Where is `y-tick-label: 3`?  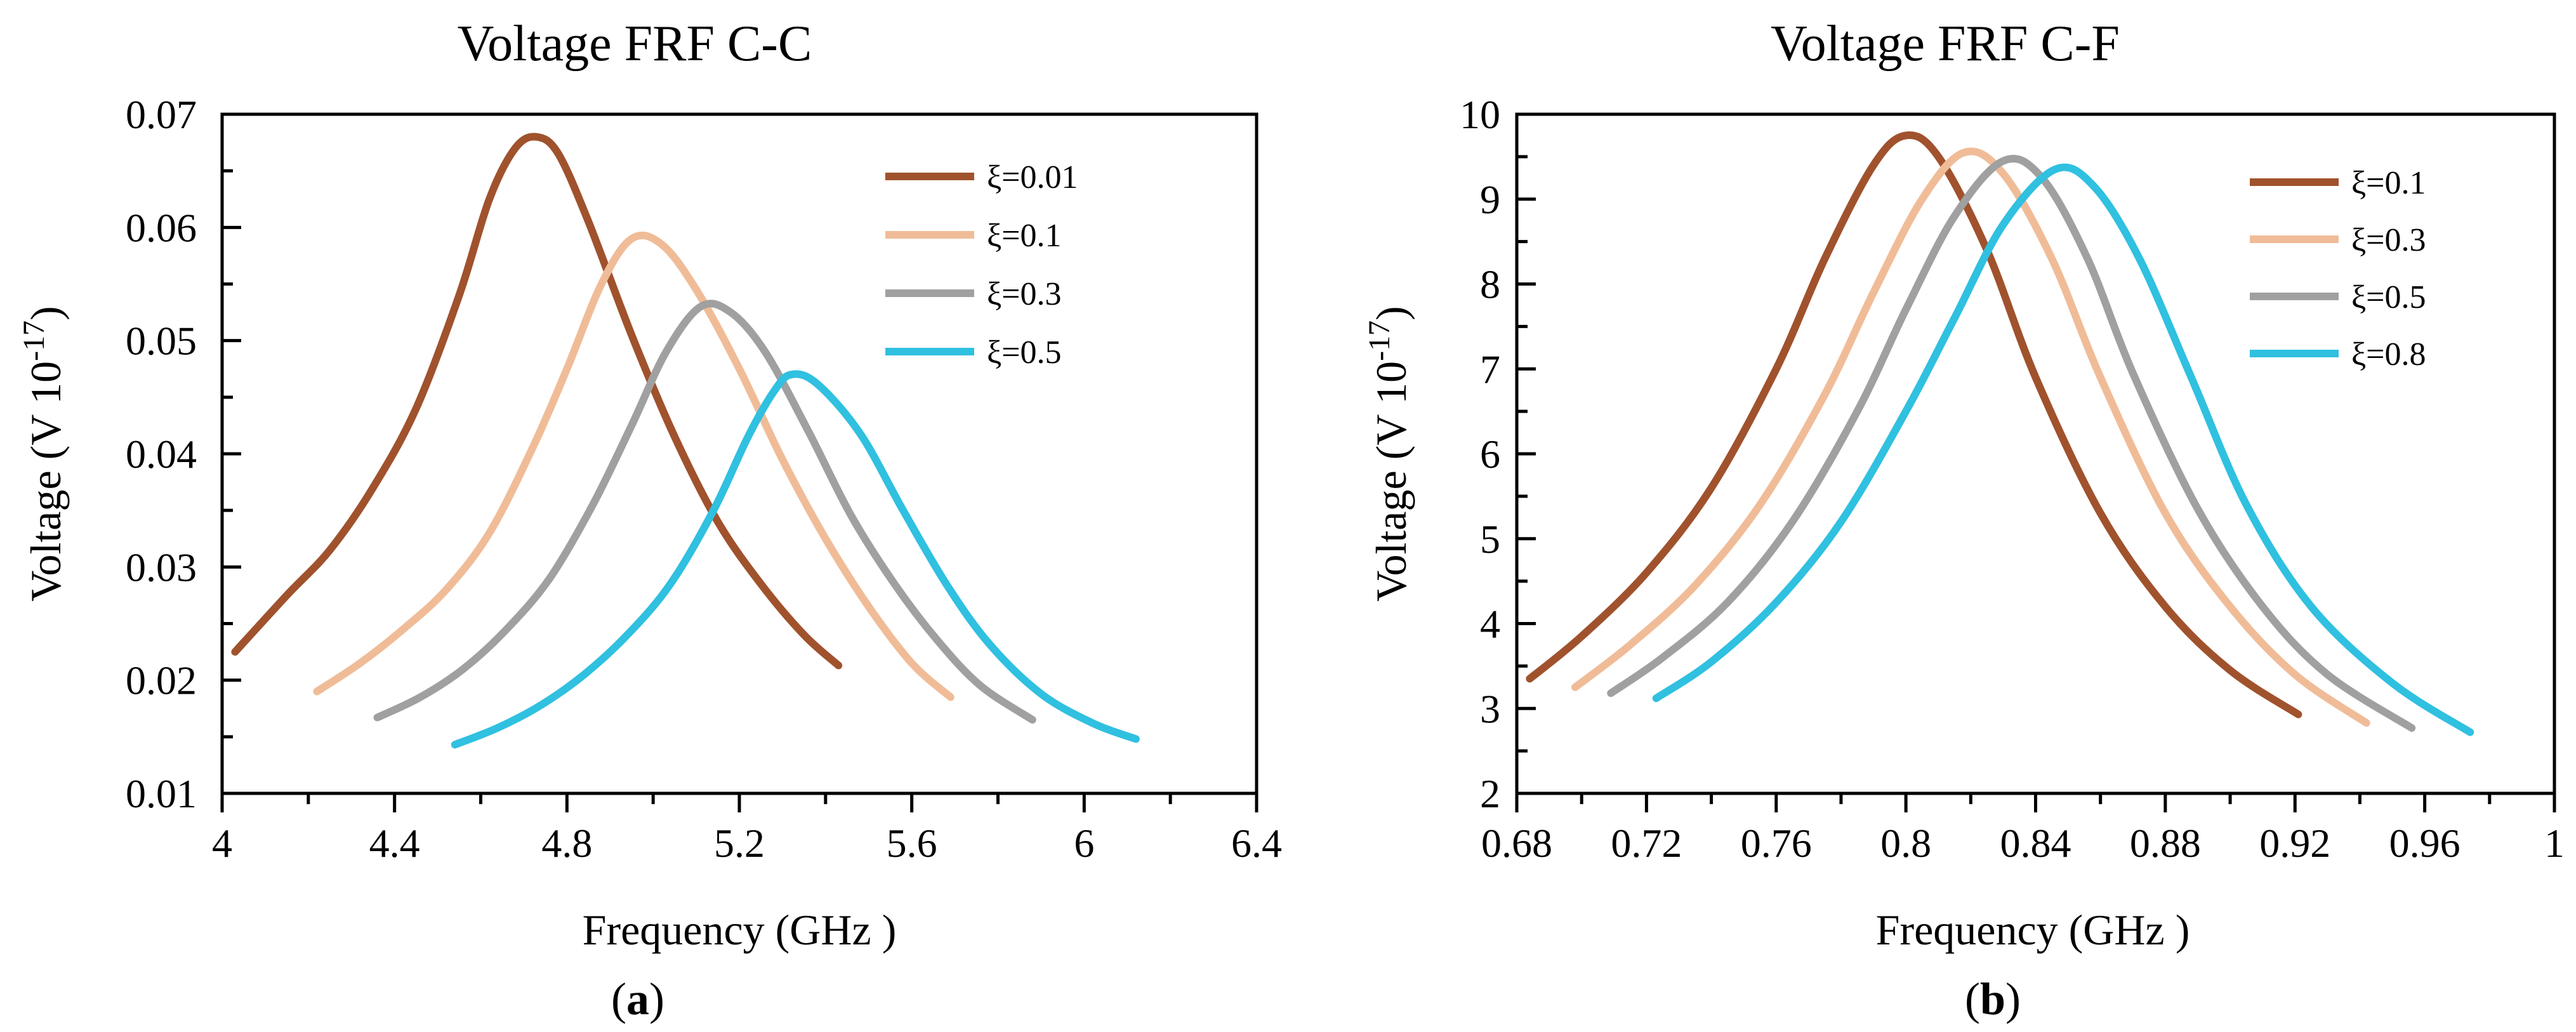
y-tick-label: 3 is located at coordinates (1490, 708).